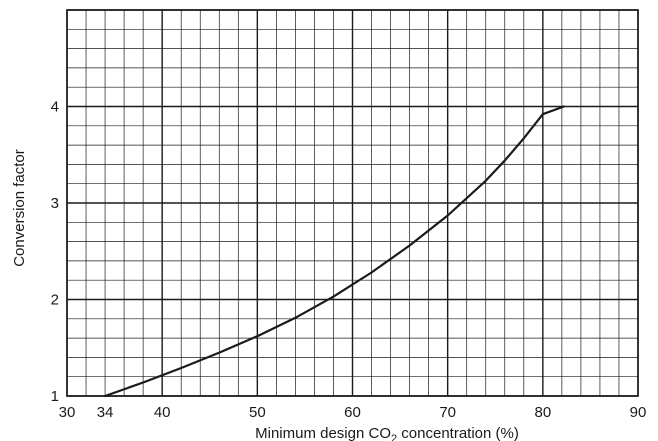 This screenshot has height=441, width=658. Describe the element at coordinates (55, 107) in the screenshot. I see `y-tick-label: 4` at that location.